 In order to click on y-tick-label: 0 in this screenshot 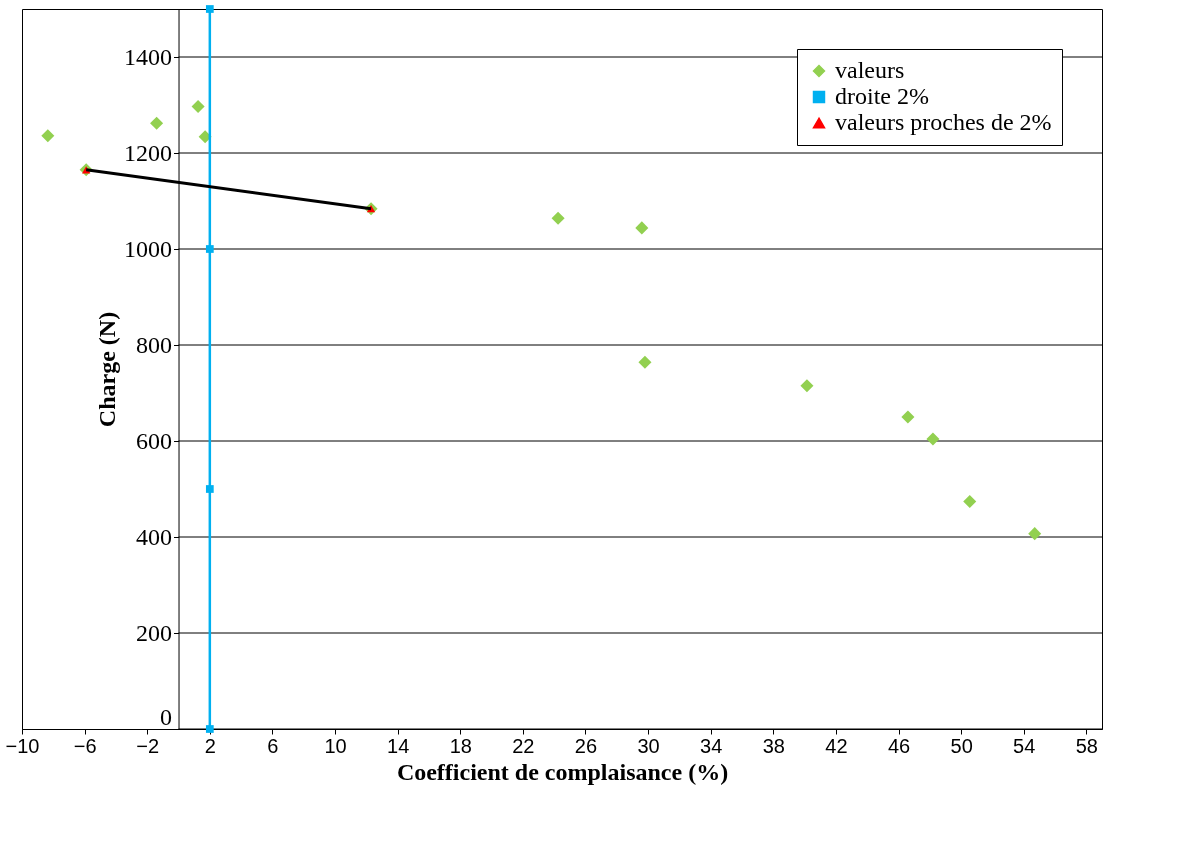, I will do `click(166, 716)`.